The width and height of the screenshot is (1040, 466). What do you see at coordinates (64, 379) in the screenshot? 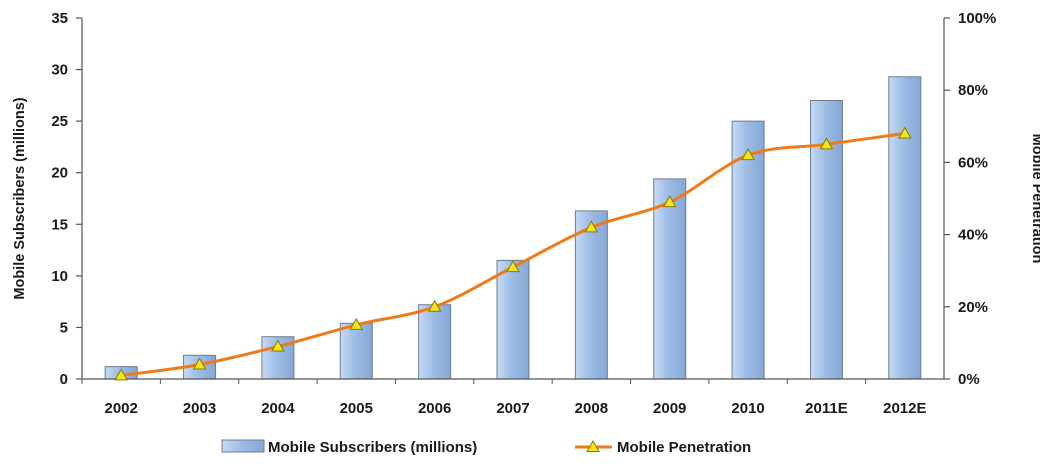
I see `left-tick-label: 0` at bounding box center [64, 379].